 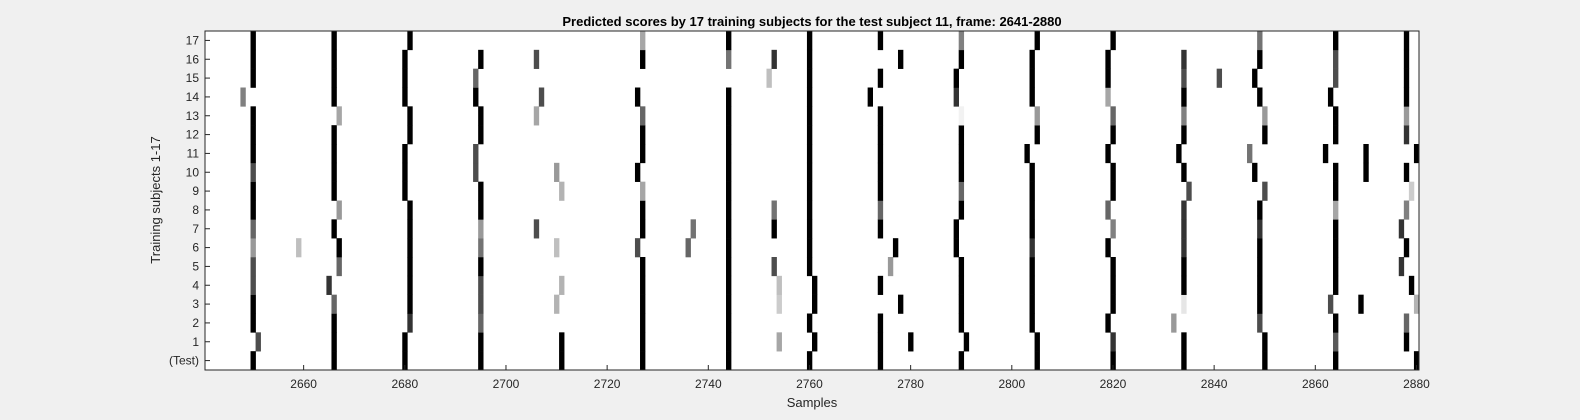 What do you see at coordinates (1416, 384) in the screenshot?
I see `x-tick-label: 2880` at bounding box center [1416, 384].